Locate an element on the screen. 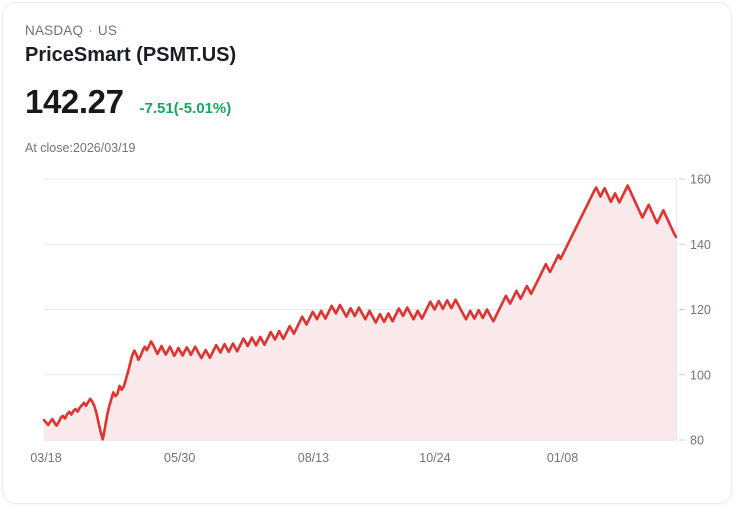 The height and width of the screenshot is (508, 736). quote-header: NASDAQ · US PriceSmart (PSMT.US) is located at coordinates (325, 45).